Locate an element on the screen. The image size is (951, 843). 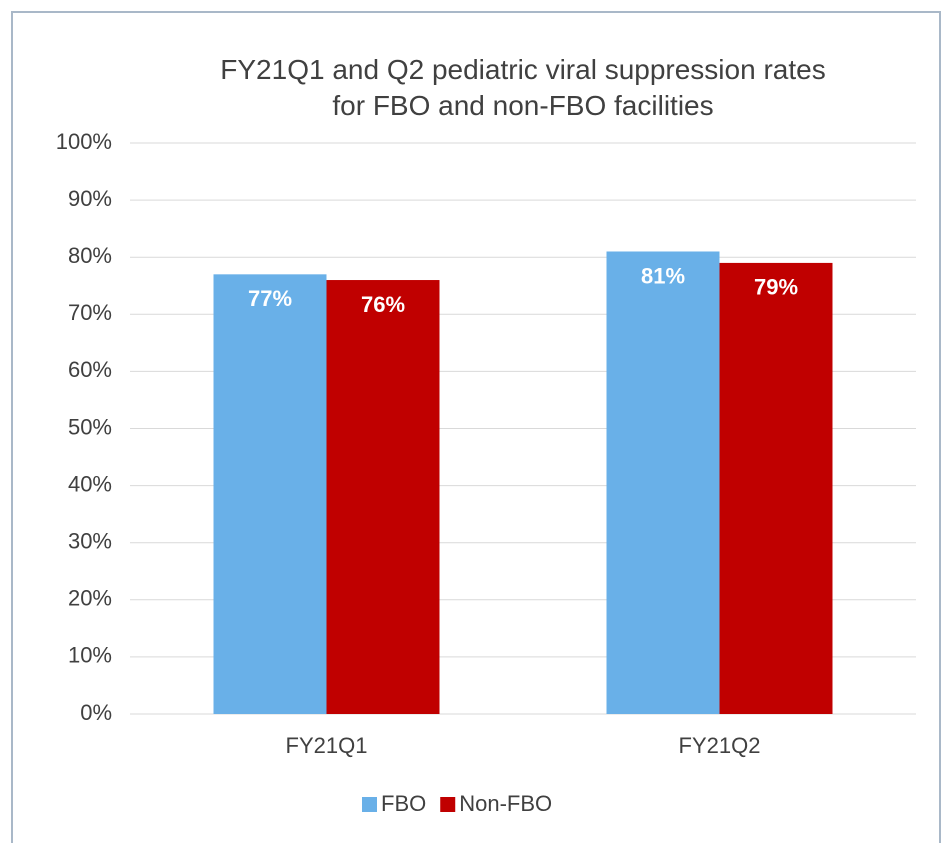
y-tick-label: 50% is located at coordinates (90, 426).